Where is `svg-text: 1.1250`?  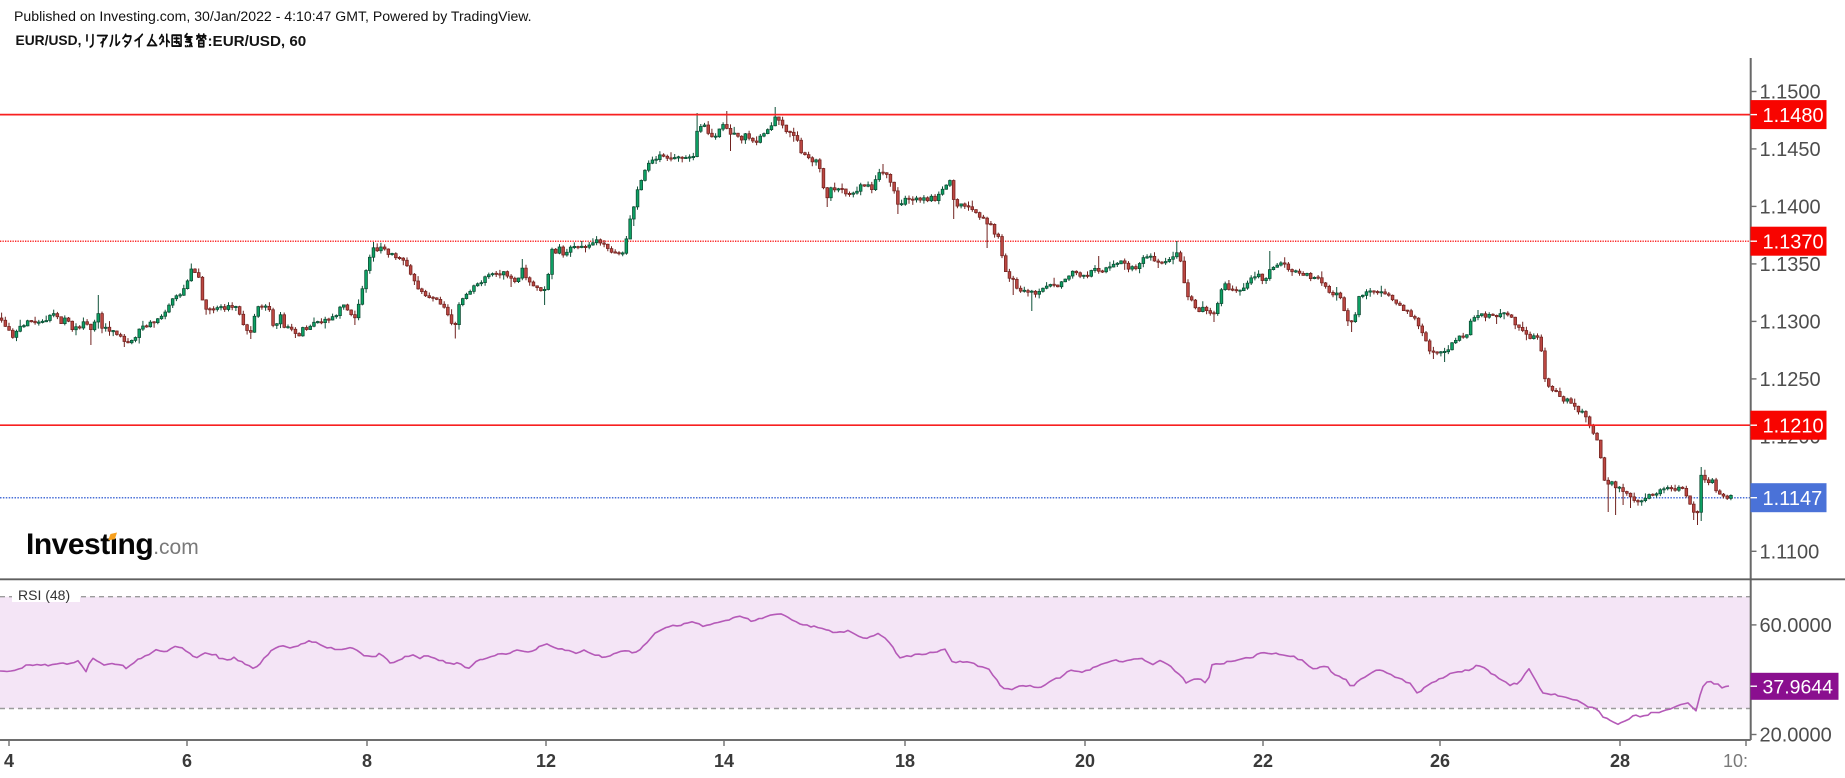 svg-text: 1.1250 is located at coordinates (1790, 380).